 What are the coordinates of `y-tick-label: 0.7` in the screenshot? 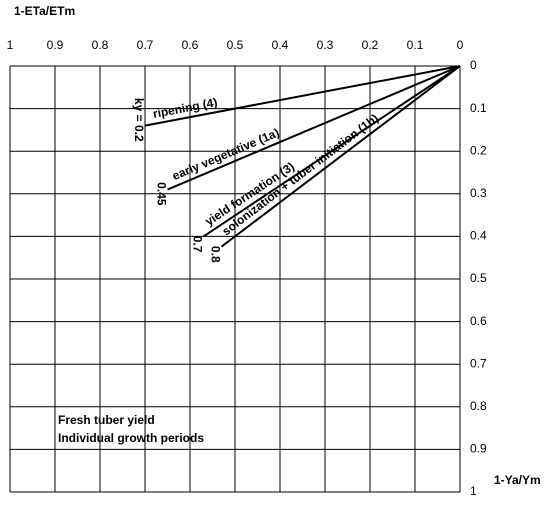 It's located at (478, 363).